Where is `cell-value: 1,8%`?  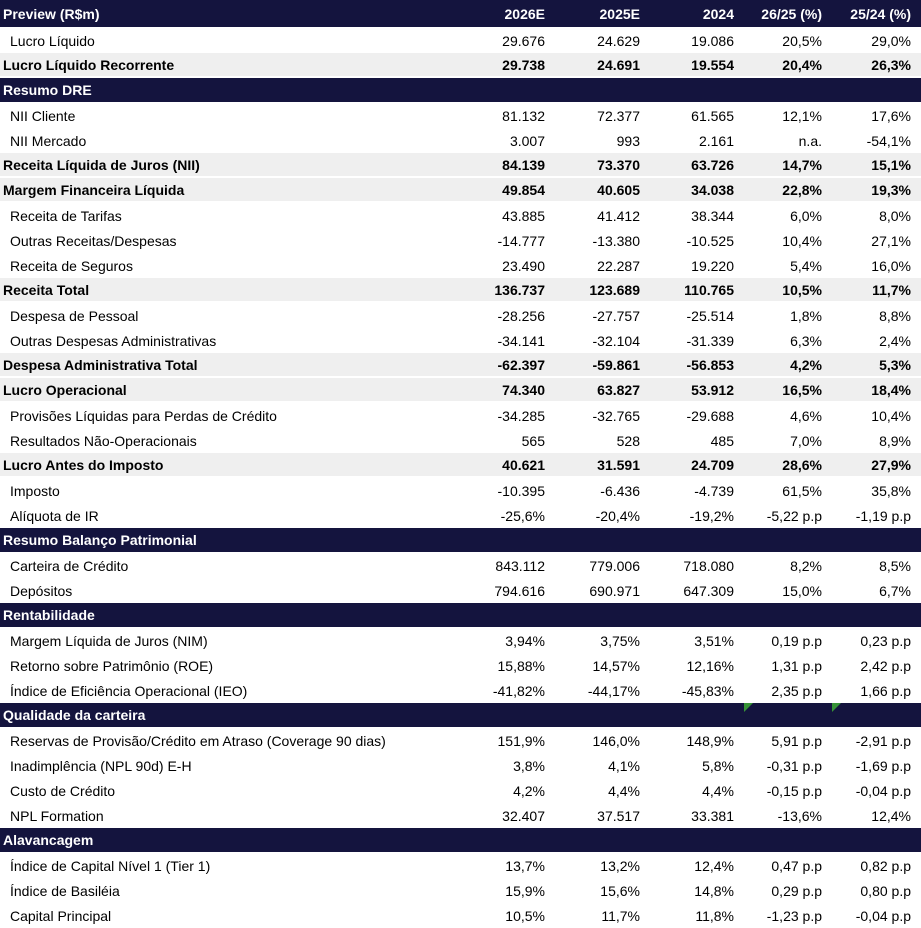 cell-value: 1,8% is located at coordinates (806, 315).